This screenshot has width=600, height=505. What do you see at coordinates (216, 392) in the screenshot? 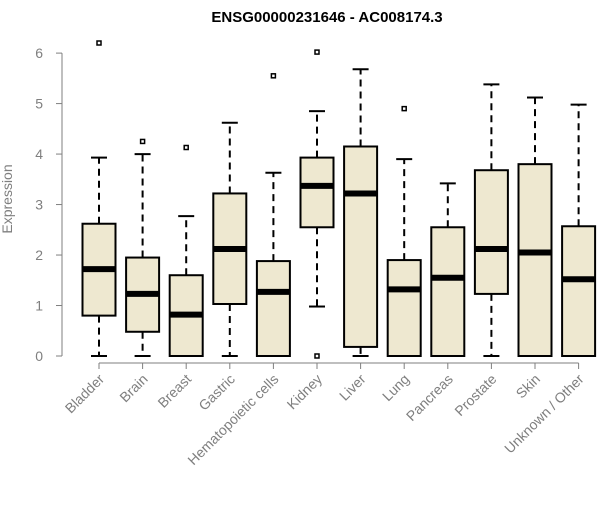
I see `x-tick-label: Gastric` at bounding box center [216, 392].